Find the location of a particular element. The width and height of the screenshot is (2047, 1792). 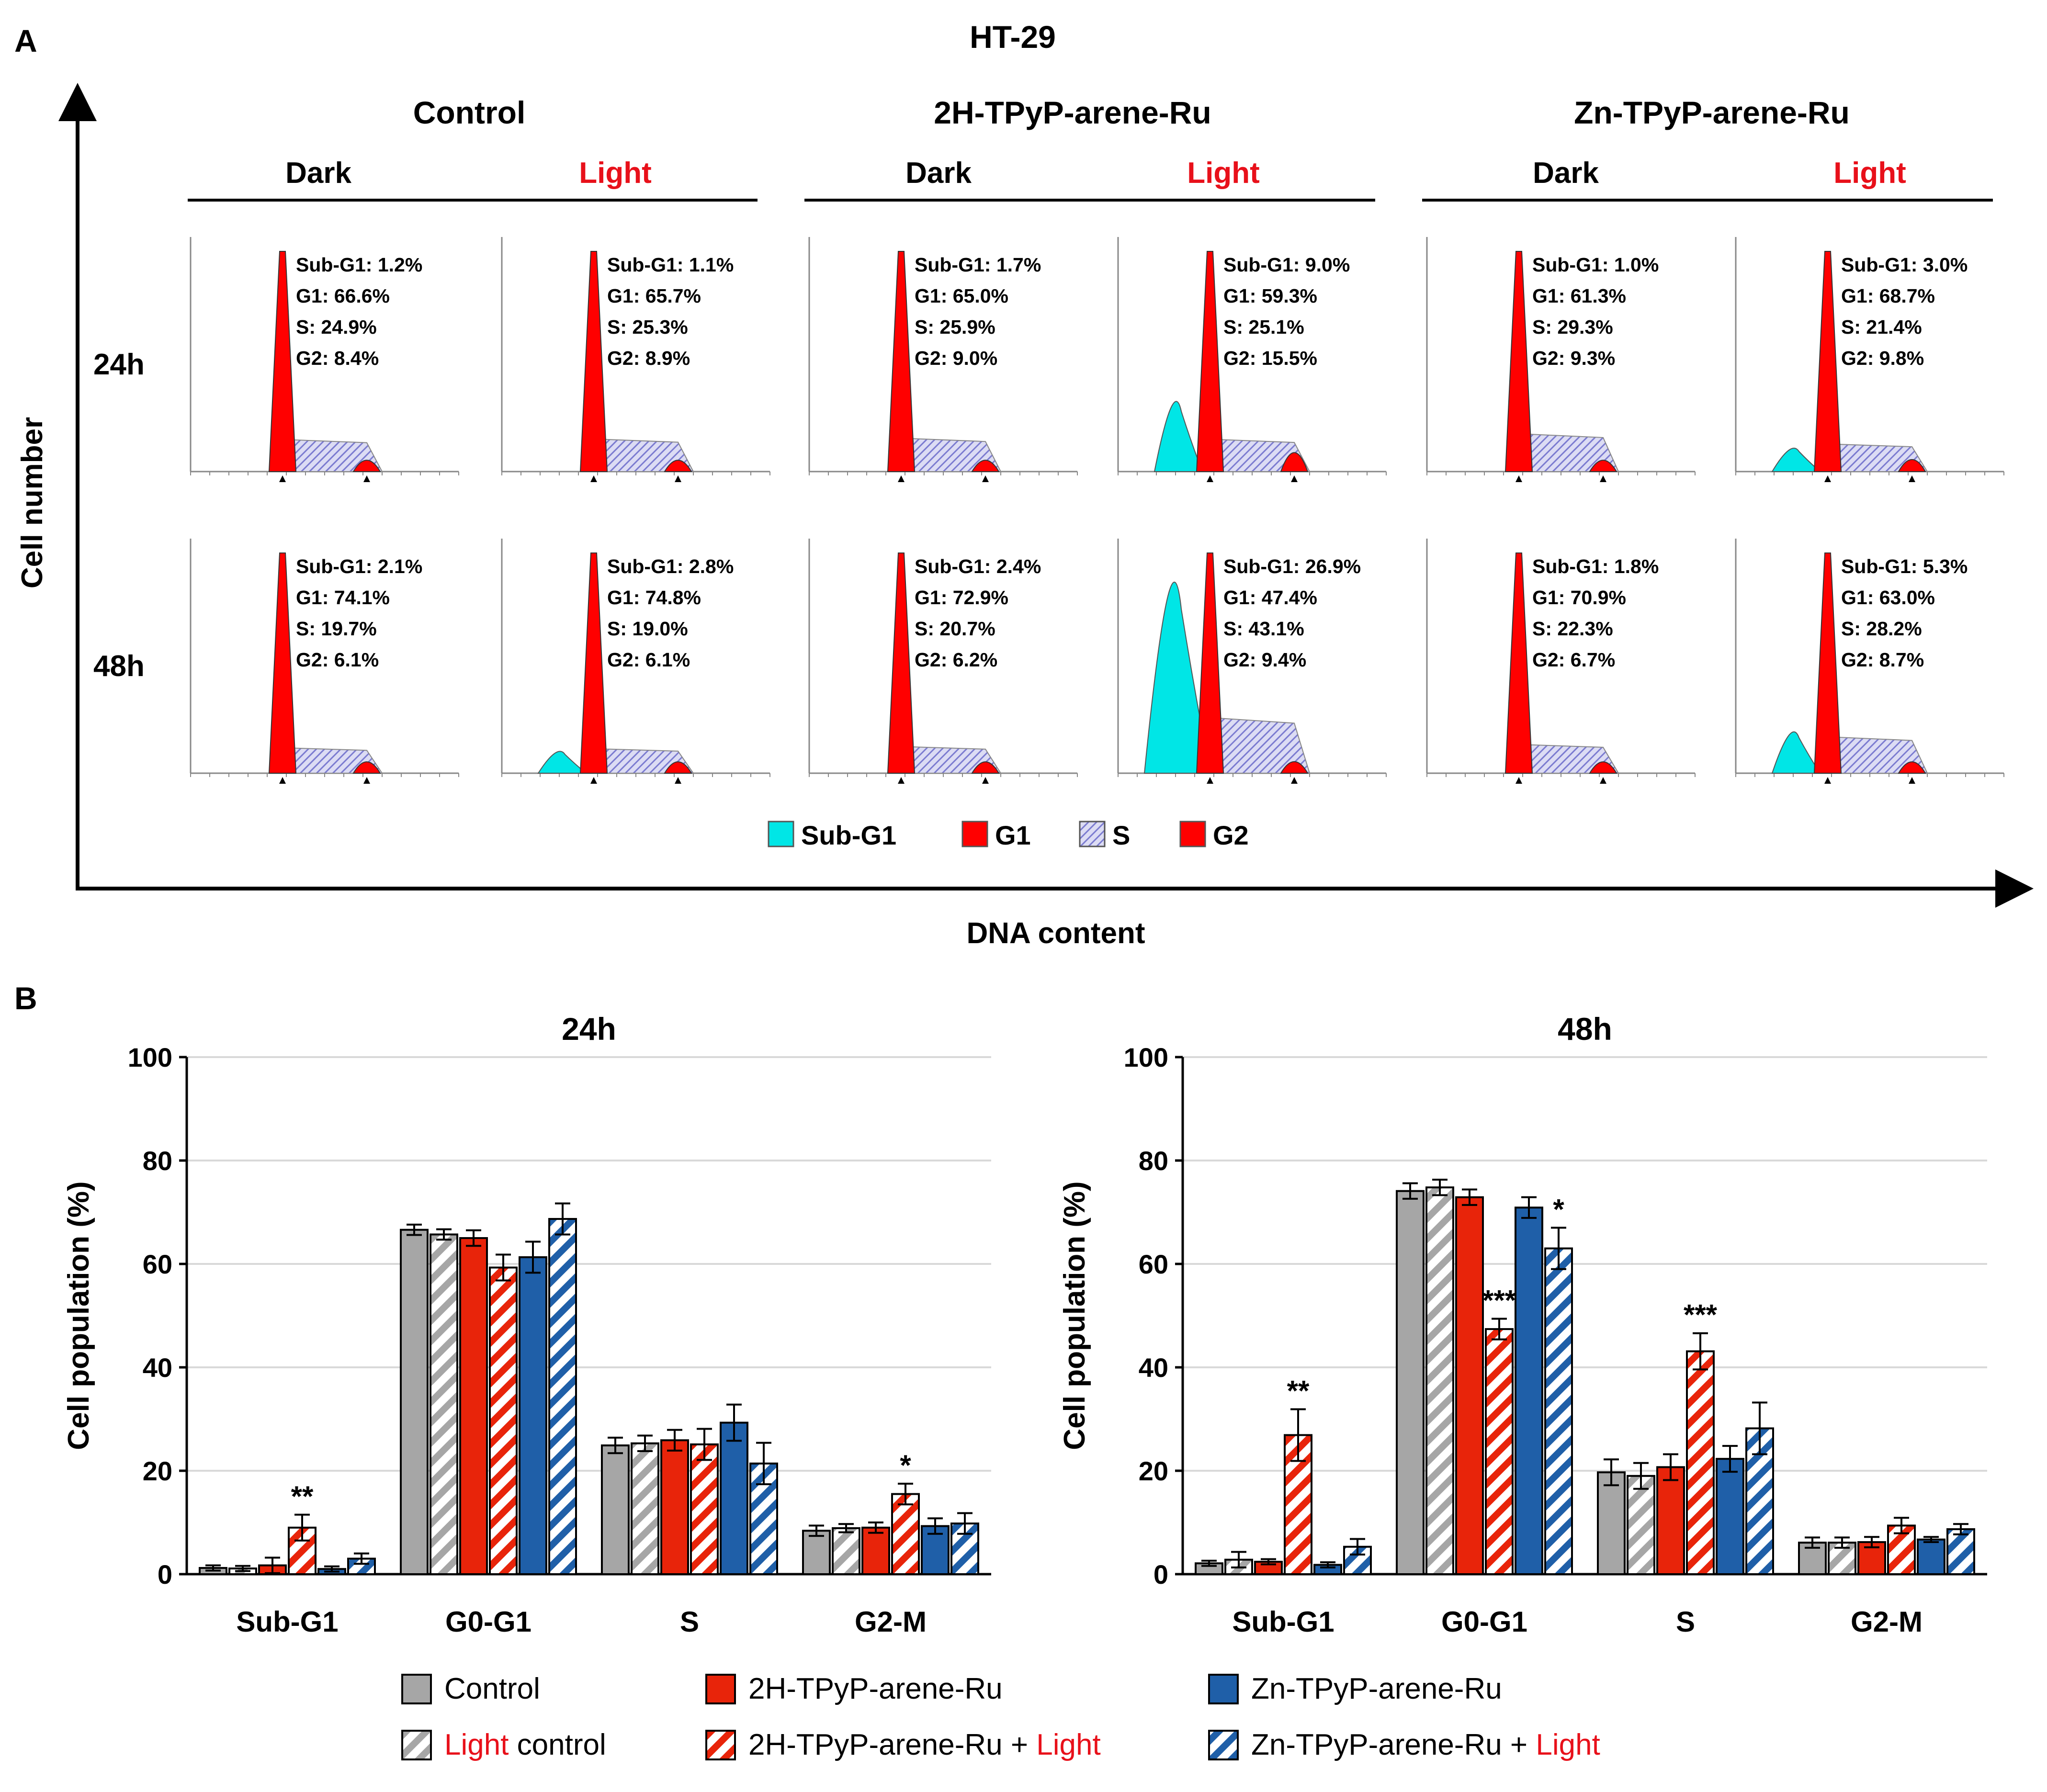

y-tick-label: 40 is located at coordinates (157, 1367).